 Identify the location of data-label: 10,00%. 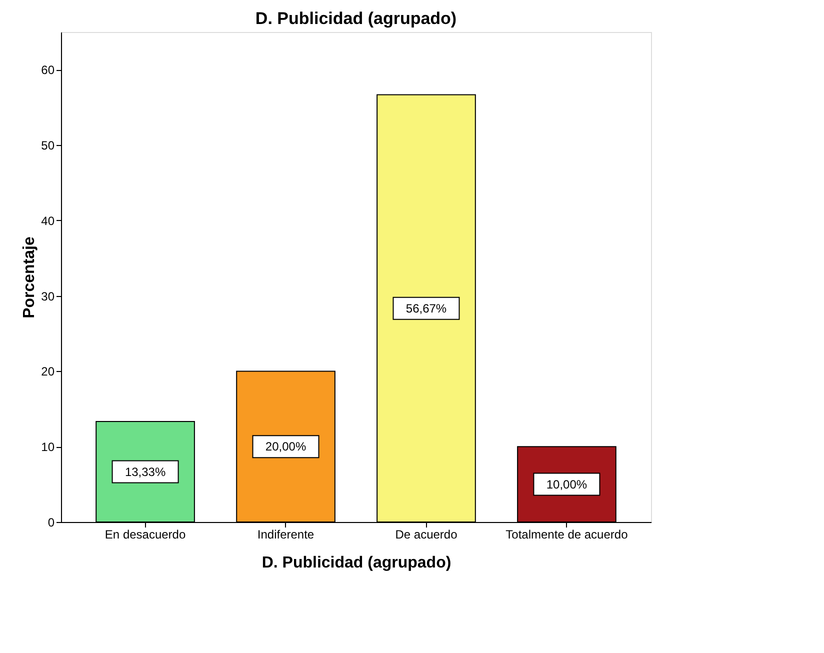
(567, 484).